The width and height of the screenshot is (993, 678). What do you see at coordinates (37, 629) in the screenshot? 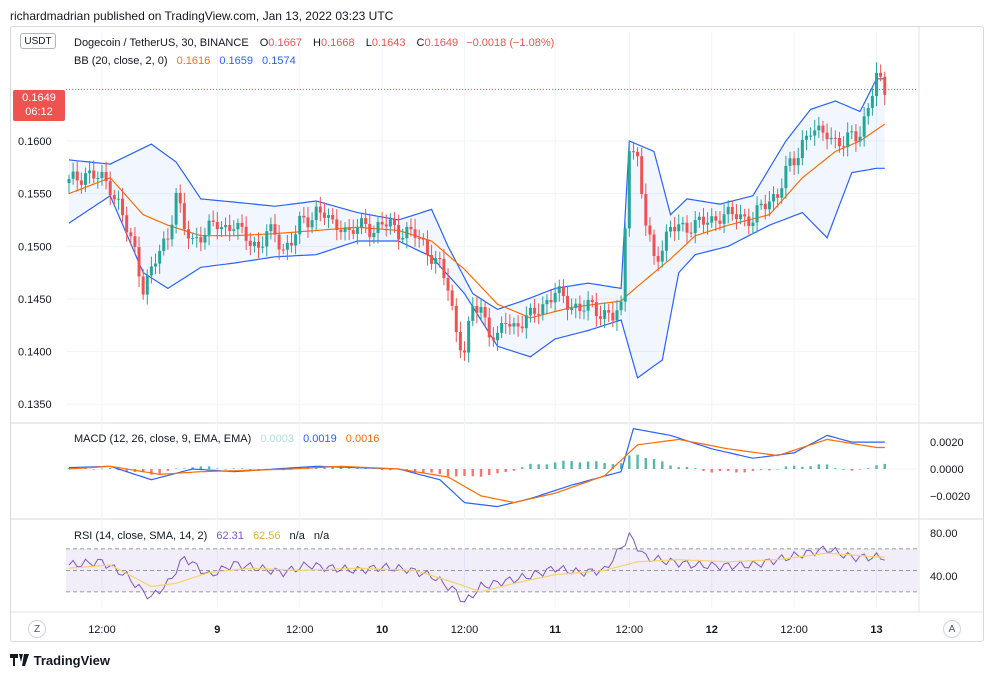
I see `zoom-button: Z` at bounding box center [37, 629].